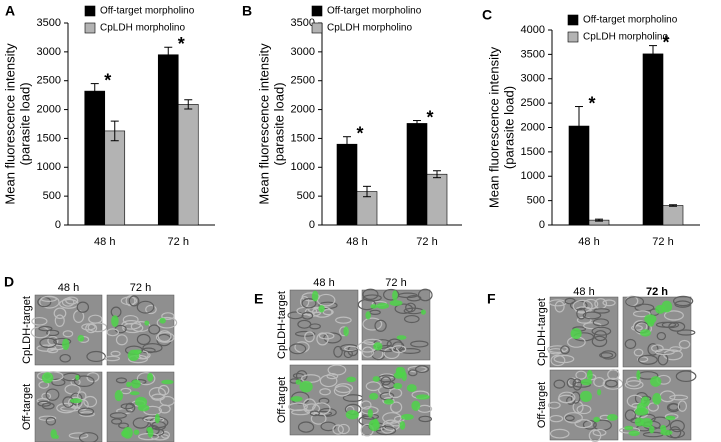 Image resolution: width=721 pixels, height=442 pixels. I want to click on significance-marker: *, so click(181, 44).